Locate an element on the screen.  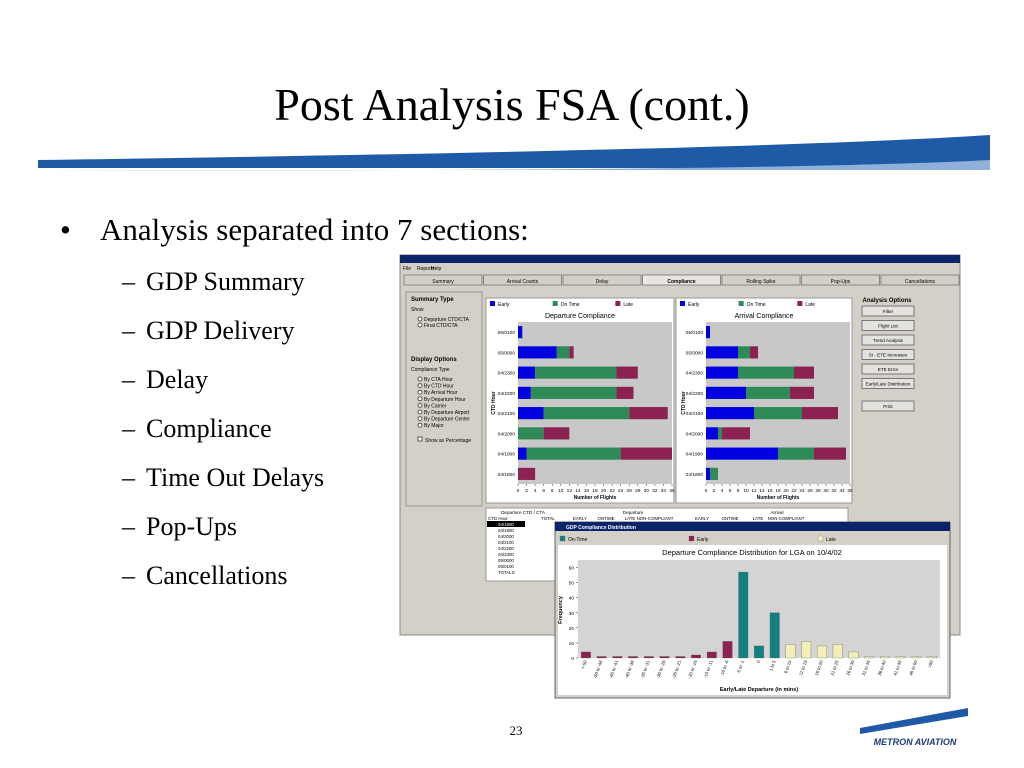
table-group: Arrival is located at coordinates (776, 512).